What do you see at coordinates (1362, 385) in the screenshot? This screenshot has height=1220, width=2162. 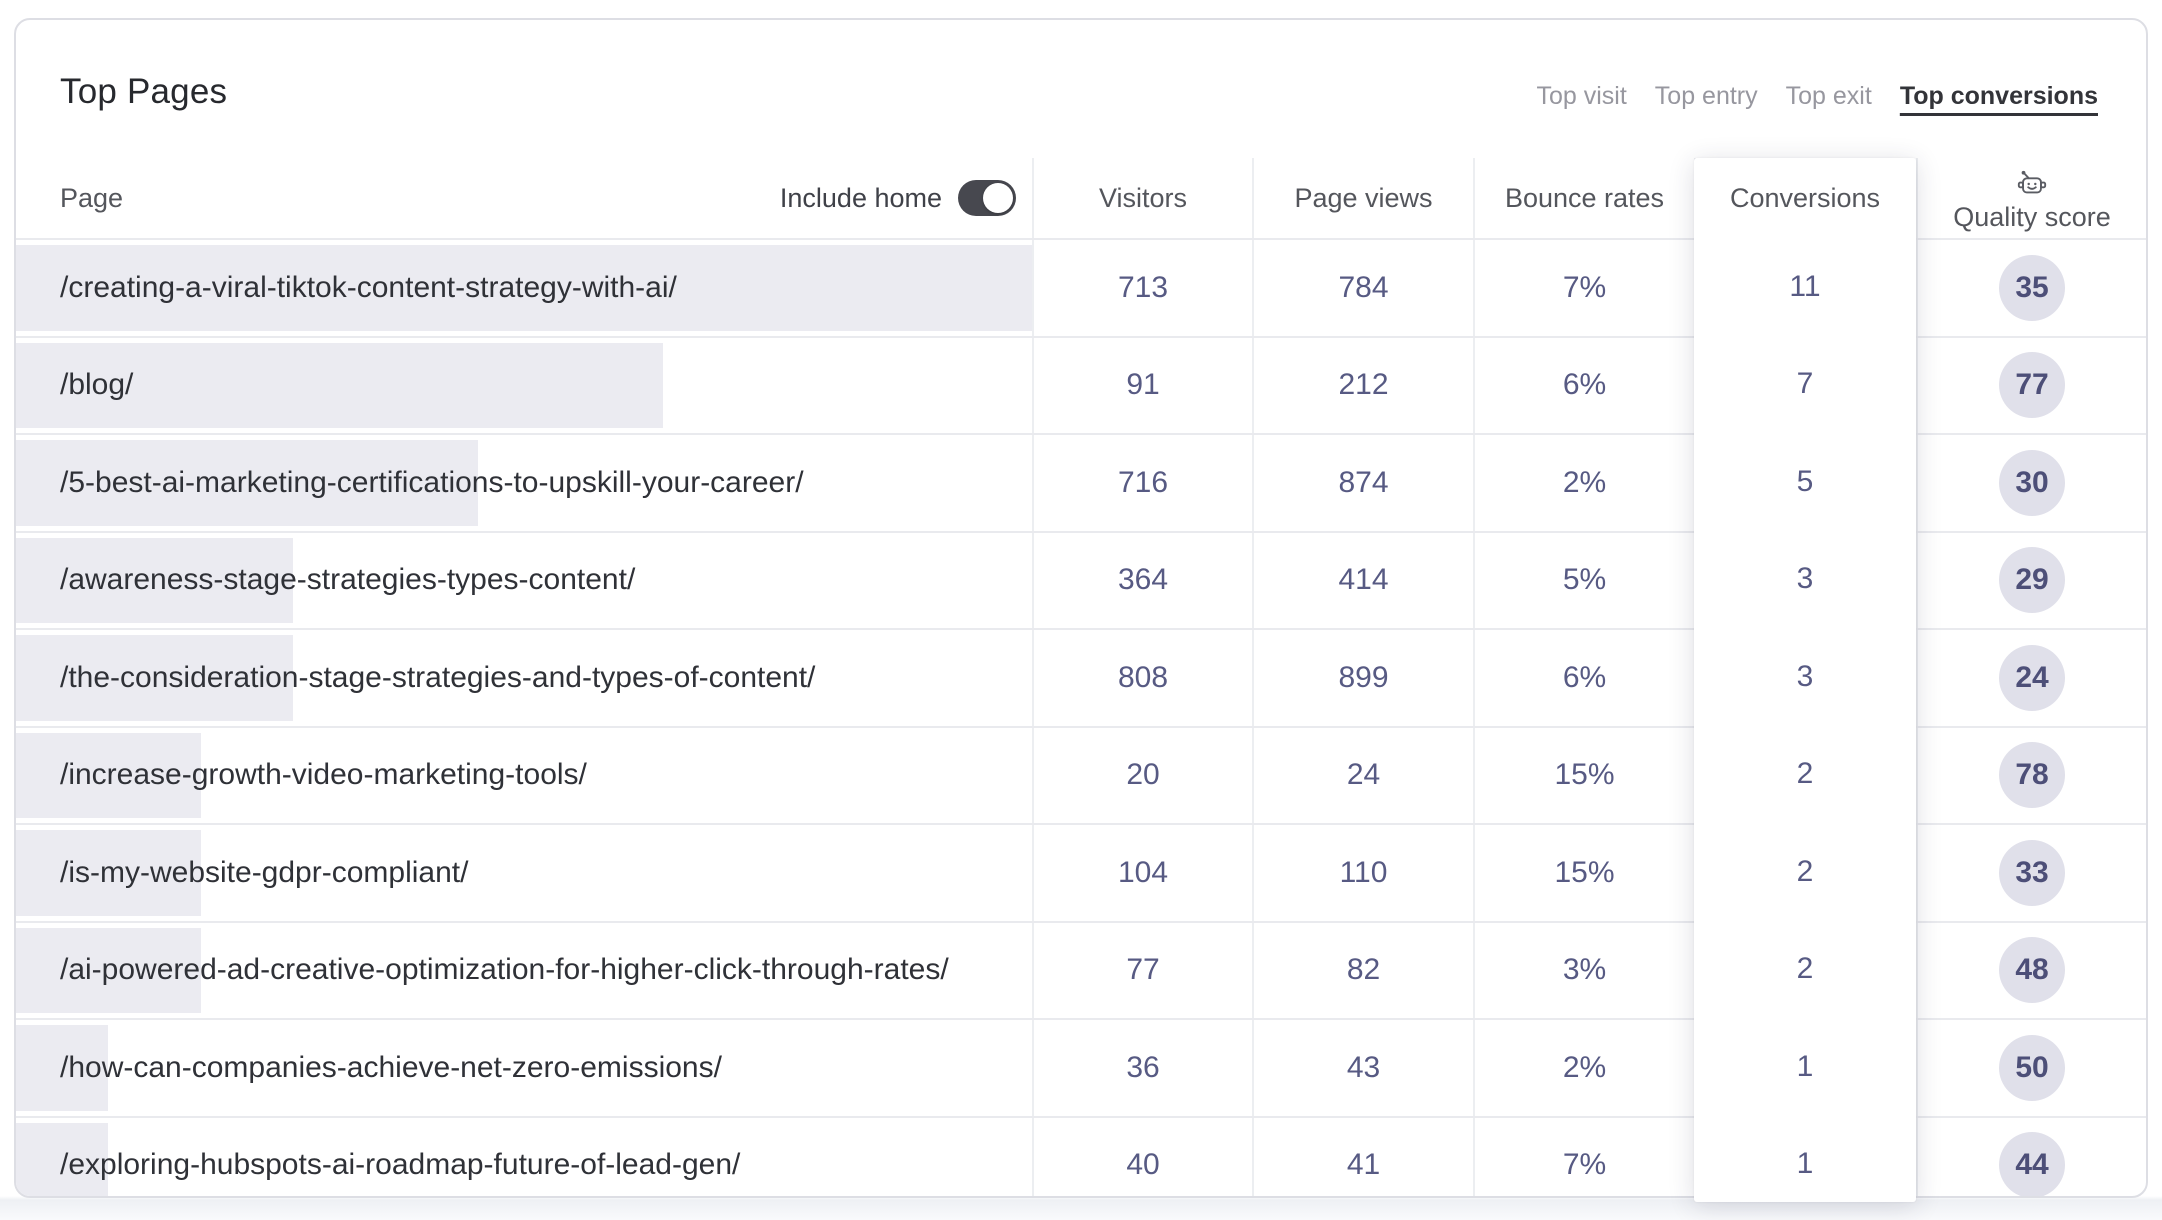 I see `page-views-value: 212` at bounding box center [1362, 385].